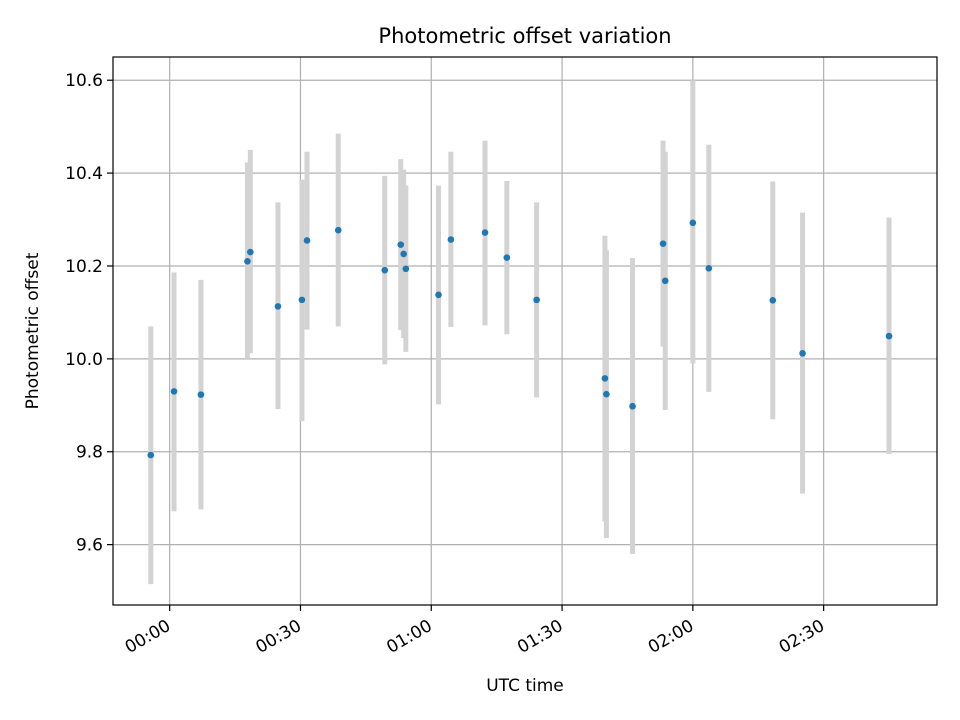 The height and width of the screenshot is (720, 960). I want to click on y-tick-label: 10.0, so click(84, 360).